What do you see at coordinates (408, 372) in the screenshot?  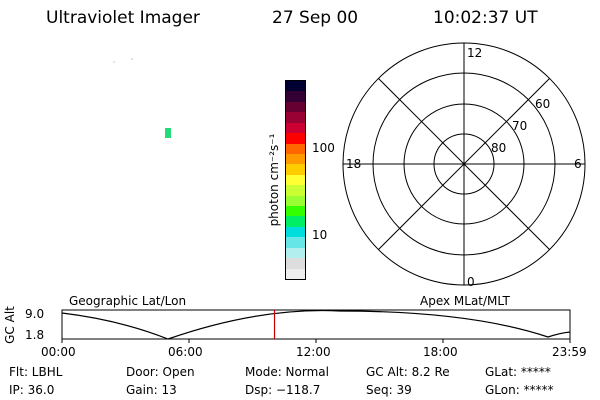 I see `info-gc-alt: GC Alt: 8.2 Re` at bounding box center [408, 372].